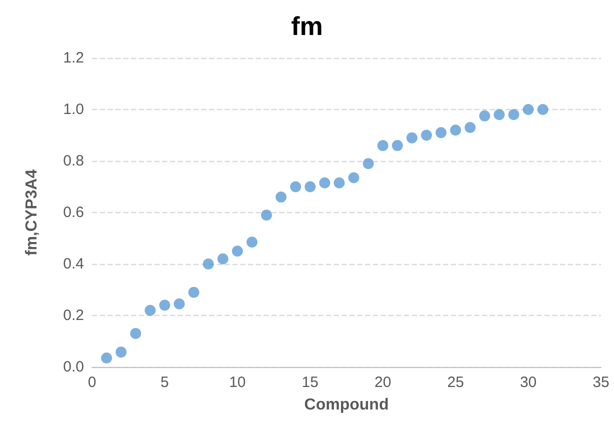 This screenshot has width=614, height=431. I want to click on y-tick-label: 1.2, so click(73, 58).